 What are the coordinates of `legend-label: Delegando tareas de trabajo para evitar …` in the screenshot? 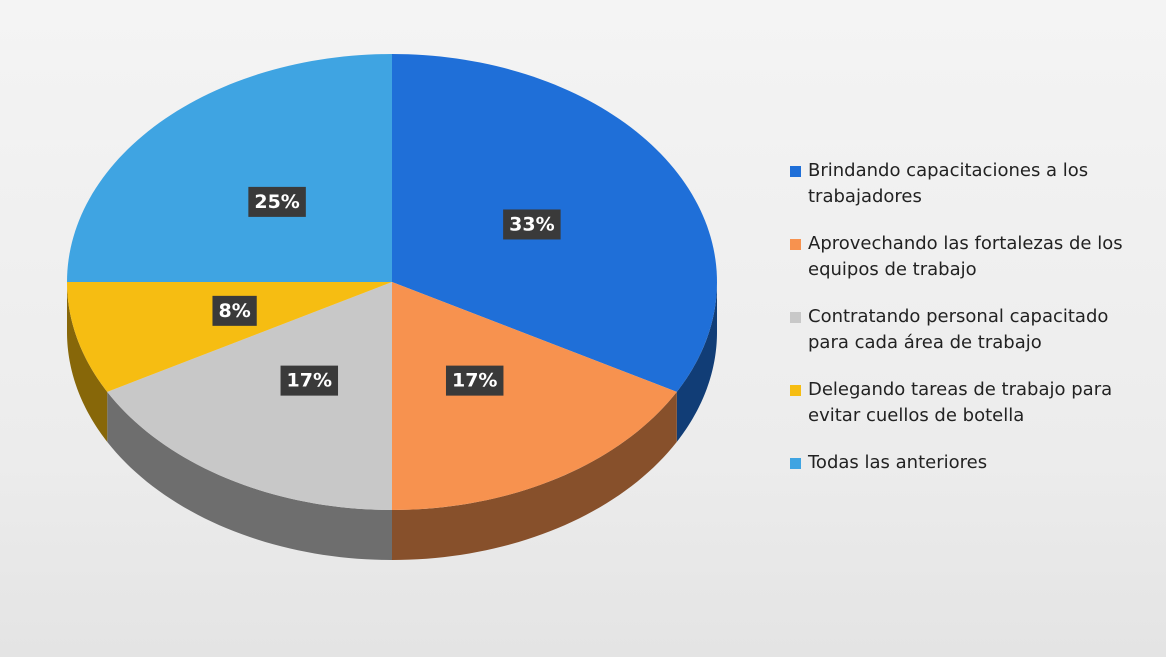 It's located at (960, 402).